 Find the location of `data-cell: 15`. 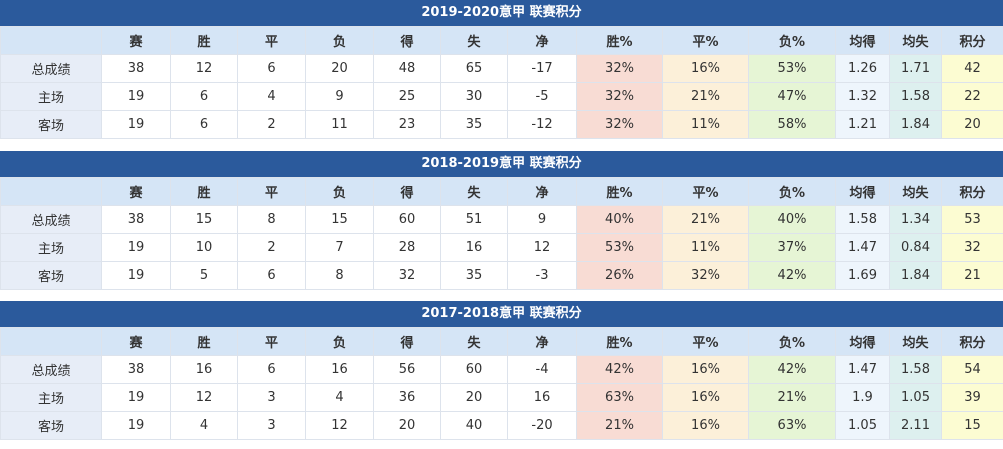

data-cell: 15 is located at coordinates (972, 425).